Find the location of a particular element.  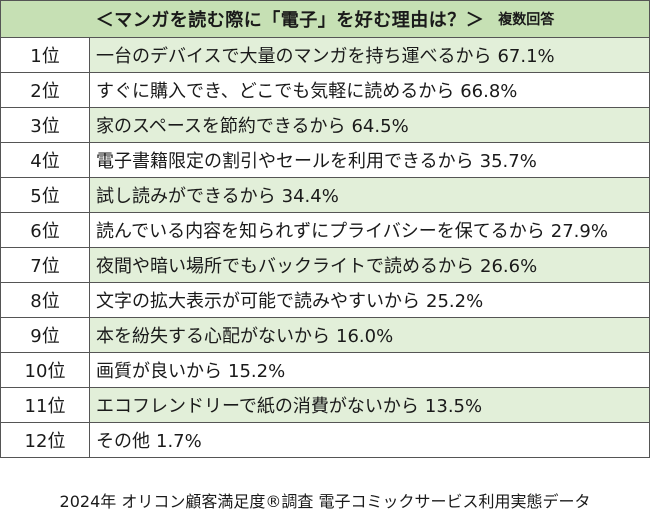

reason-percent: 15.2% is located at coordinates (257, 371).